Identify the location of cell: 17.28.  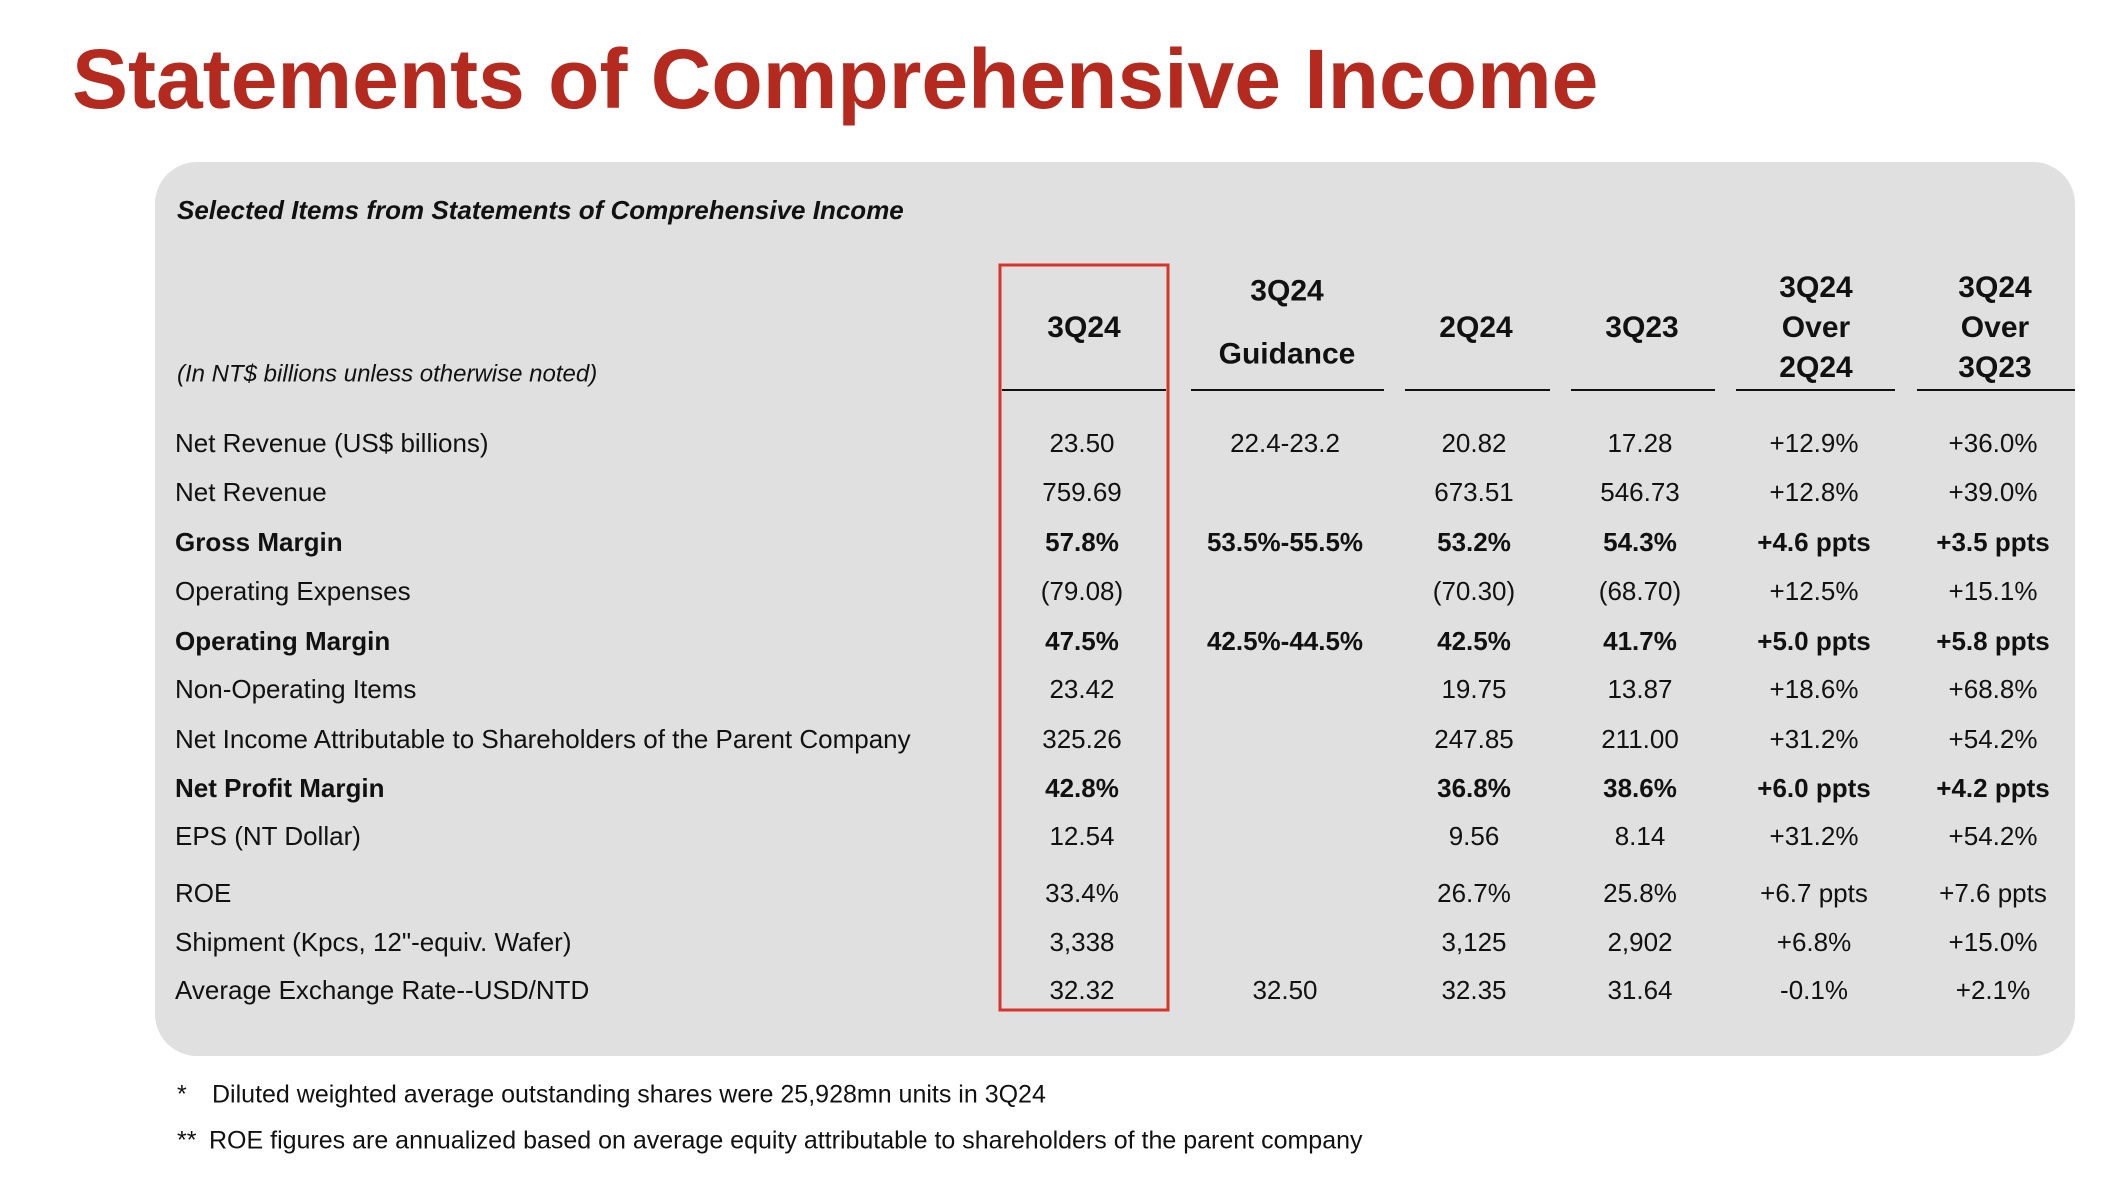
(1639, 443).